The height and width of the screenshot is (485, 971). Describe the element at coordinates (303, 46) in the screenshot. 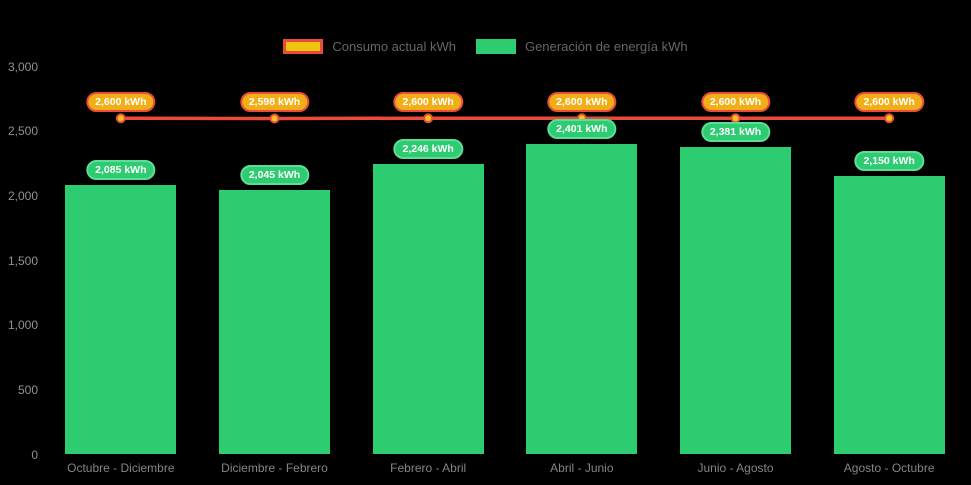

I see `consumo-series-swatch-icon` at that location.